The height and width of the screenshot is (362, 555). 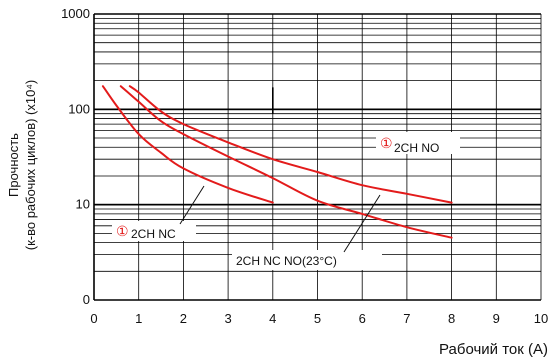 What do you see at coordinates (30, 165) in the screenshot?
I see `y-axis-title-line2: (к-во рабочих циклов) (x10⁴)` at bounding box center [30, 165].